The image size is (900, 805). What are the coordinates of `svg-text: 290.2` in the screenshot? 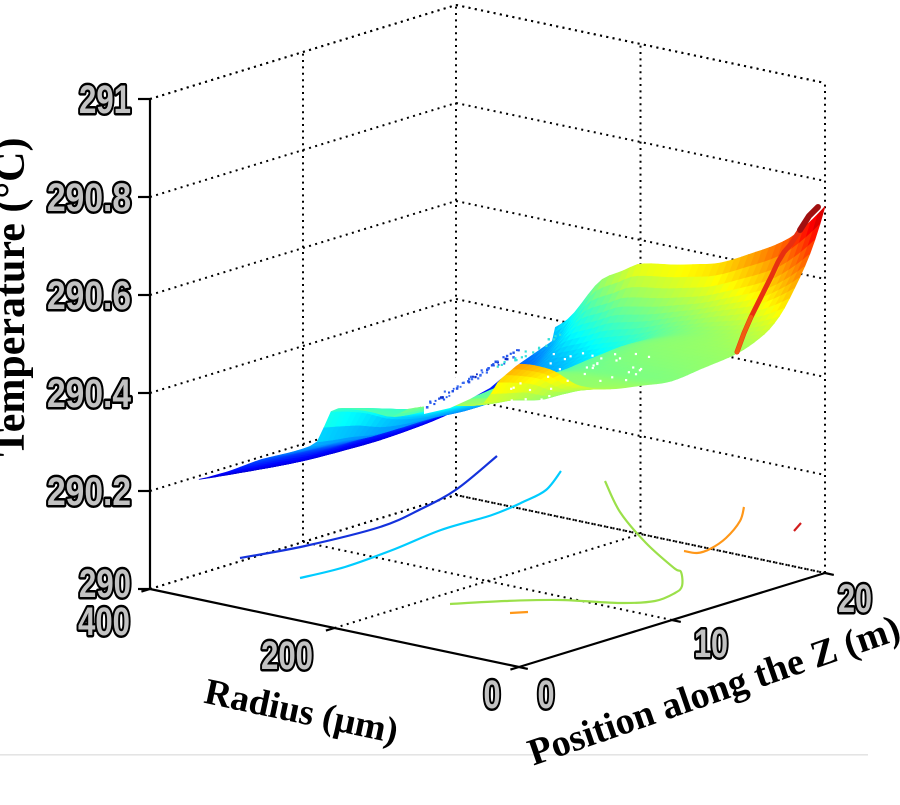 It's located at (89, 492).